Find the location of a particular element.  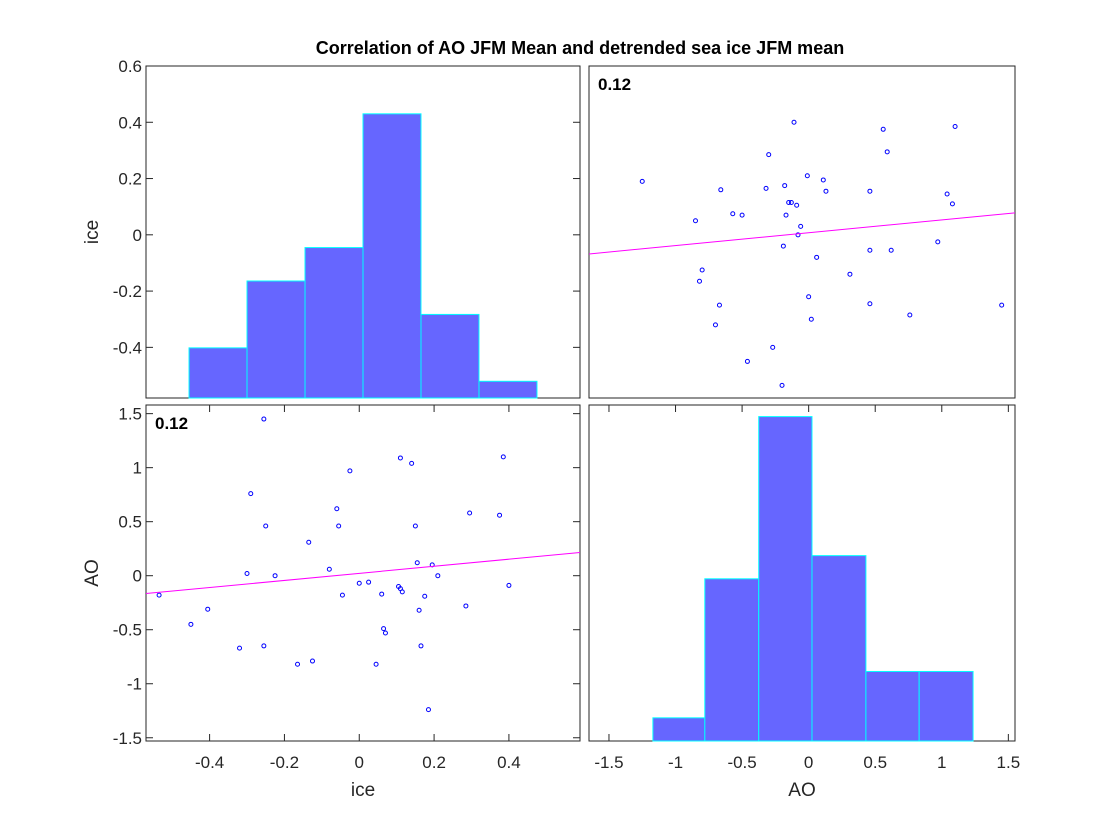

y-tick-label: 0.5 is located at coordinates (130, 522).